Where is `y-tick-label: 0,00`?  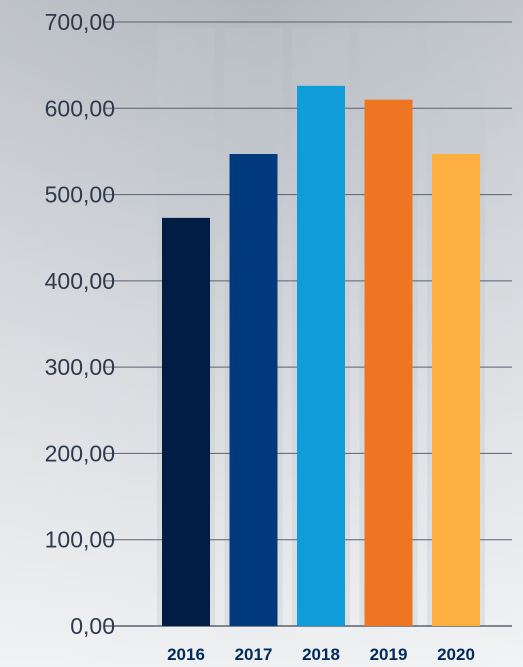 y-tick-label: 0,00 is located at coordinates (92, 626).